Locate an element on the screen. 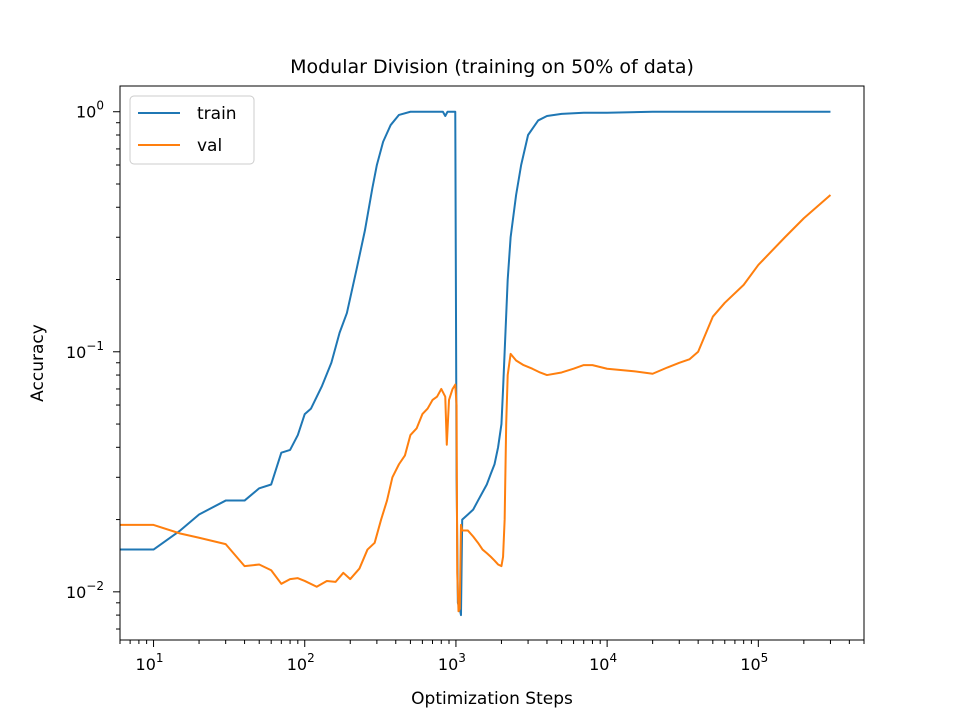 The height and width of the screenshot is (720, 960). x-tick-label: 10³ is located at coordinates (452, 662).